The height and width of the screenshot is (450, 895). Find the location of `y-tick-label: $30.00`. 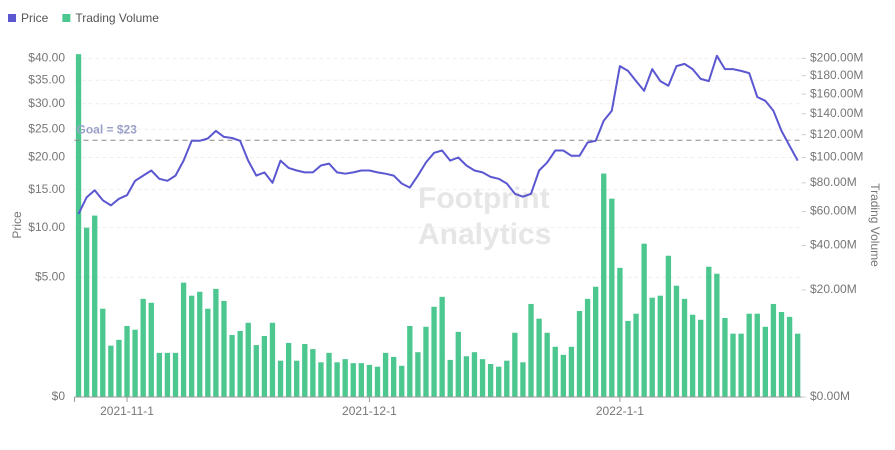

y-tick-label: $30.00 is located at coordinates (46, 103).